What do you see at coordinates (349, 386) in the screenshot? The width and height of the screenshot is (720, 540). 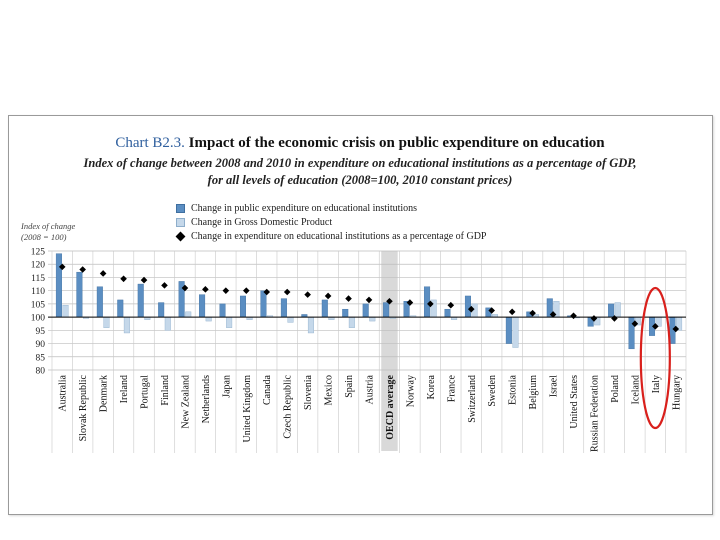 I see `category-label: Spain` at bounding box center [349, 386].